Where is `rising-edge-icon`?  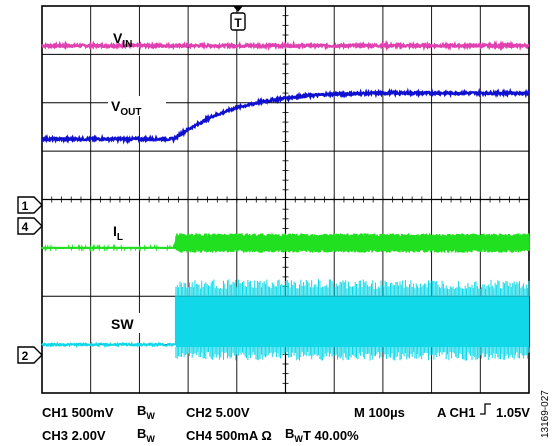
rising-edge-icon is located at coordinates (485, 409).